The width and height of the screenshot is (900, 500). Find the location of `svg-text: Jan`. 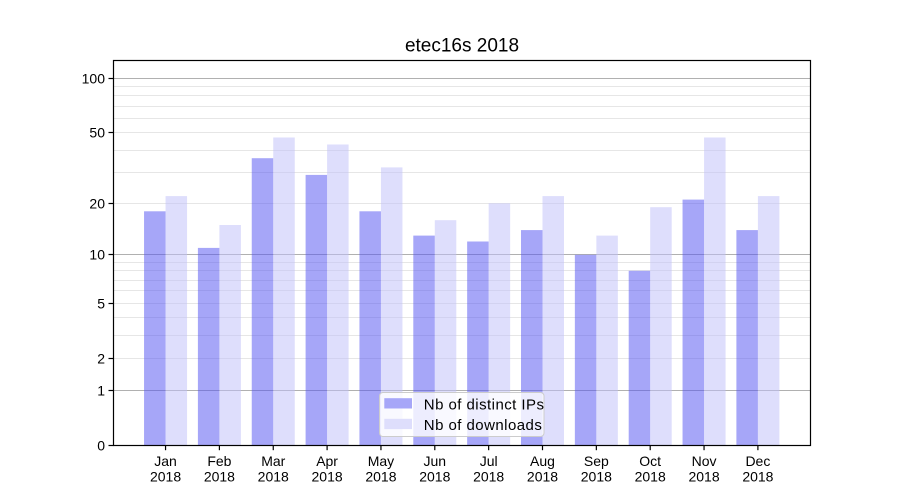

svg-text: Jan is located at coordinates (165, 461).